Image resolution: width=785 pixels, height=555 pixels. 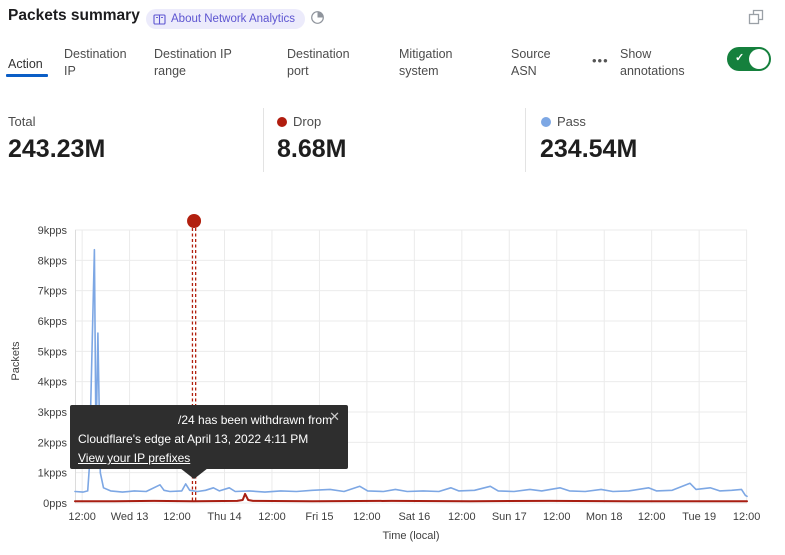 What do you see at coordinates (95, 62) in the screenshot?
I see `tab-destination-ip: Destination IP` at bounding box center [95, 62].